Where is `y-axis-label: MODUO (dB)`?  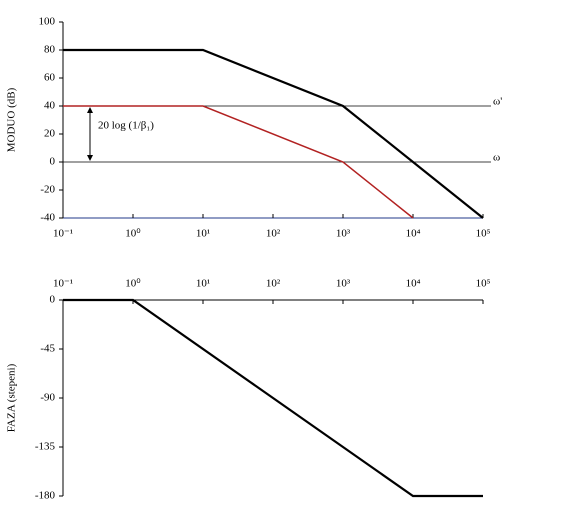 y-axis-label: MODUO (dB) is located at coordinates (12, 119).